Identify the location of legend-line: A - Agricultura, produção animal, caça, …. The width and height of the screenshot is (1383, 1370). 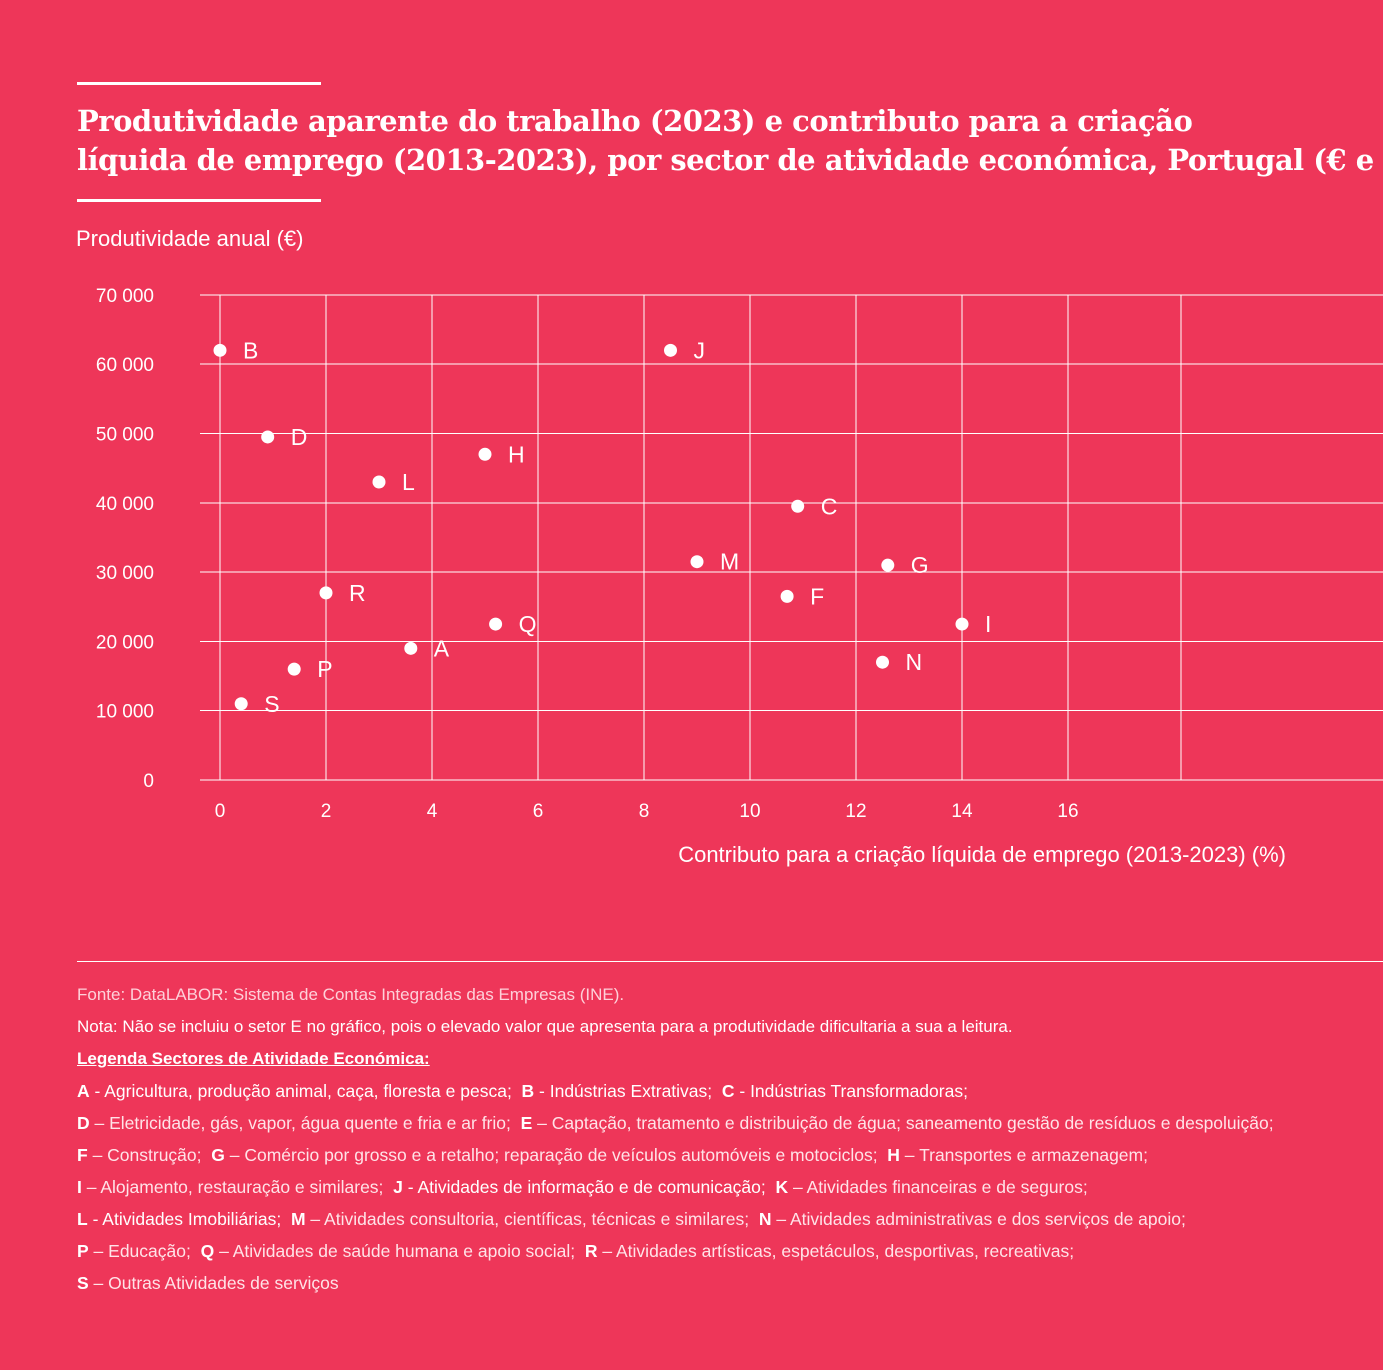
(522, 1091).